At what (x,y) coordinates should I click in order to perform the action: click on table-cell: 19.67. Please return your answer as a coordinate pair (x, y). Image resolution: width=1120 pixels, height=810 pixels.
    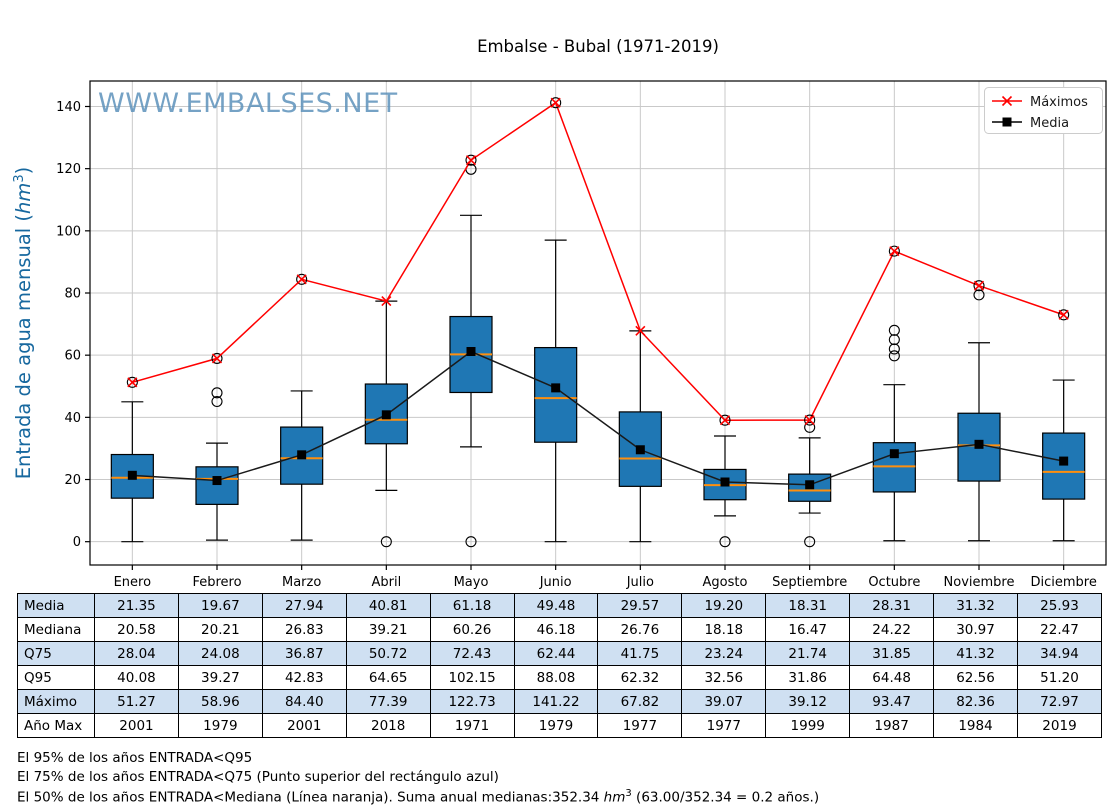
    Looking at the image, I should click on (220, 605).